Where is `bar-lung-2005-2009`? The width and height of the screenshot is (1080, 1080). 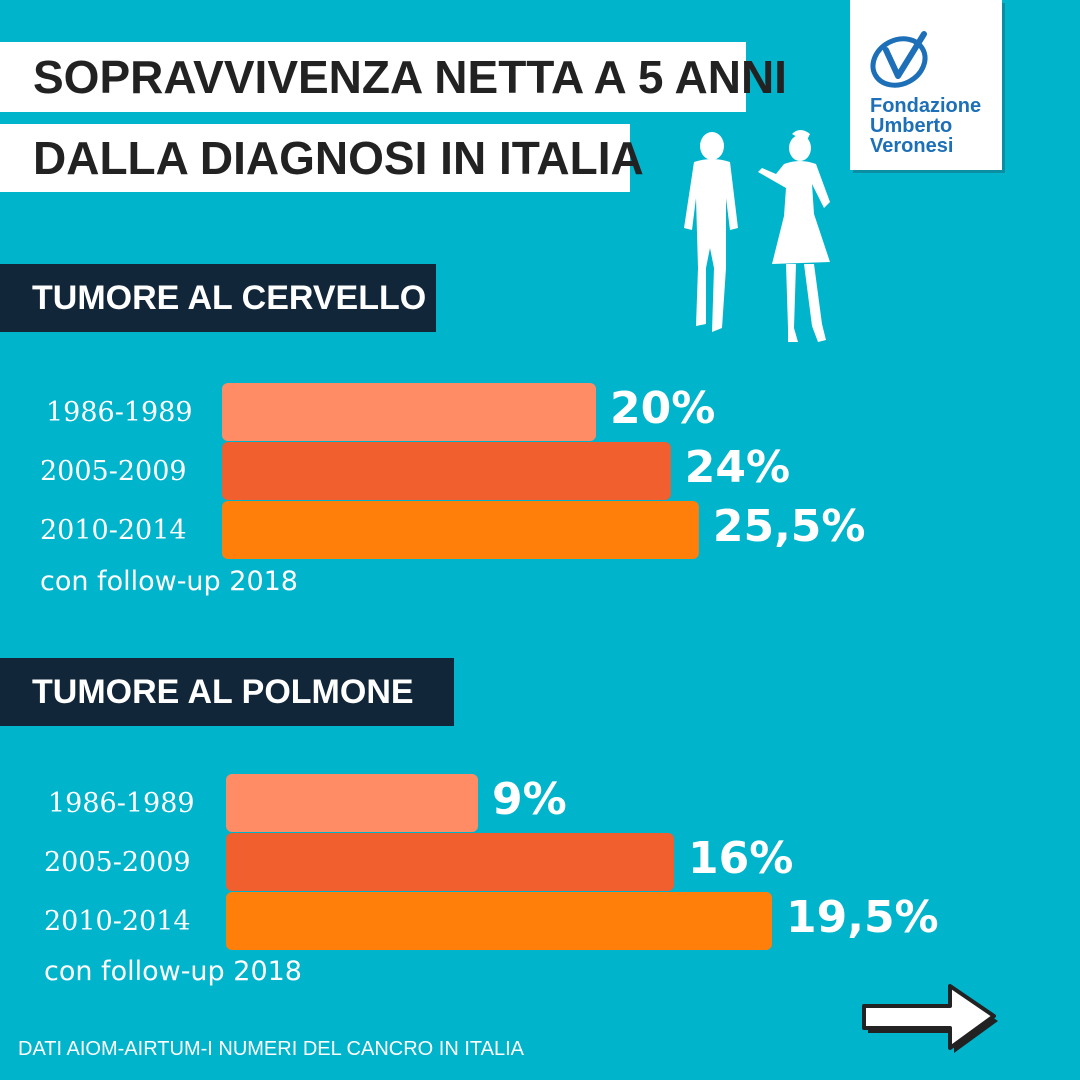
bar-lung-2005-2009 is located at coordinates (450, 862).